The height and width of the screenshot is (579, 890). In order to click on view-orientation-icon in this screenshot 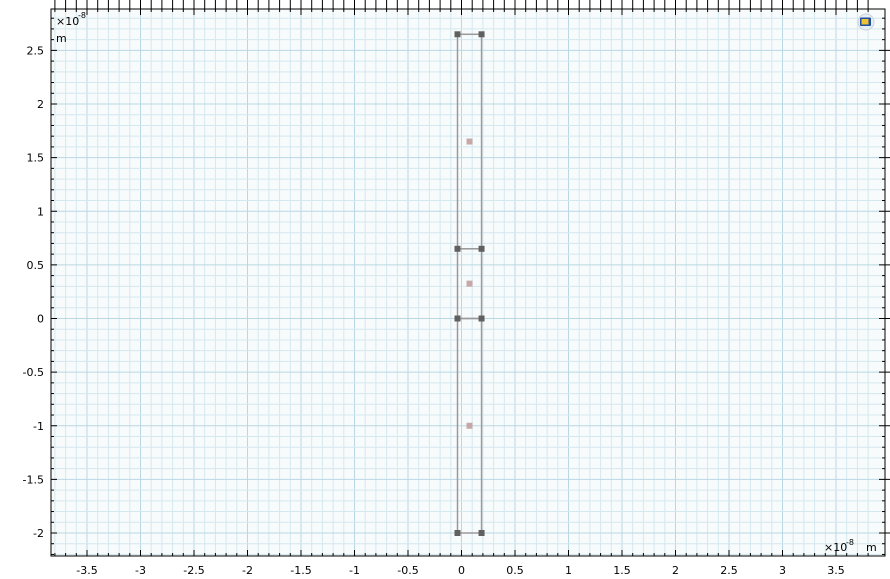, I will do `click(866, 22)`.